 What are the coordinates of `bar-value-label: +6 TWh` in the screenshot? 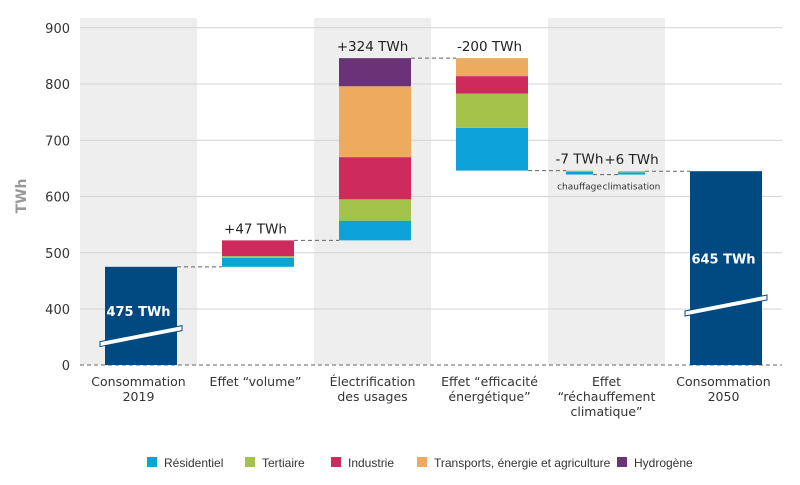 It's located at (631, 160).